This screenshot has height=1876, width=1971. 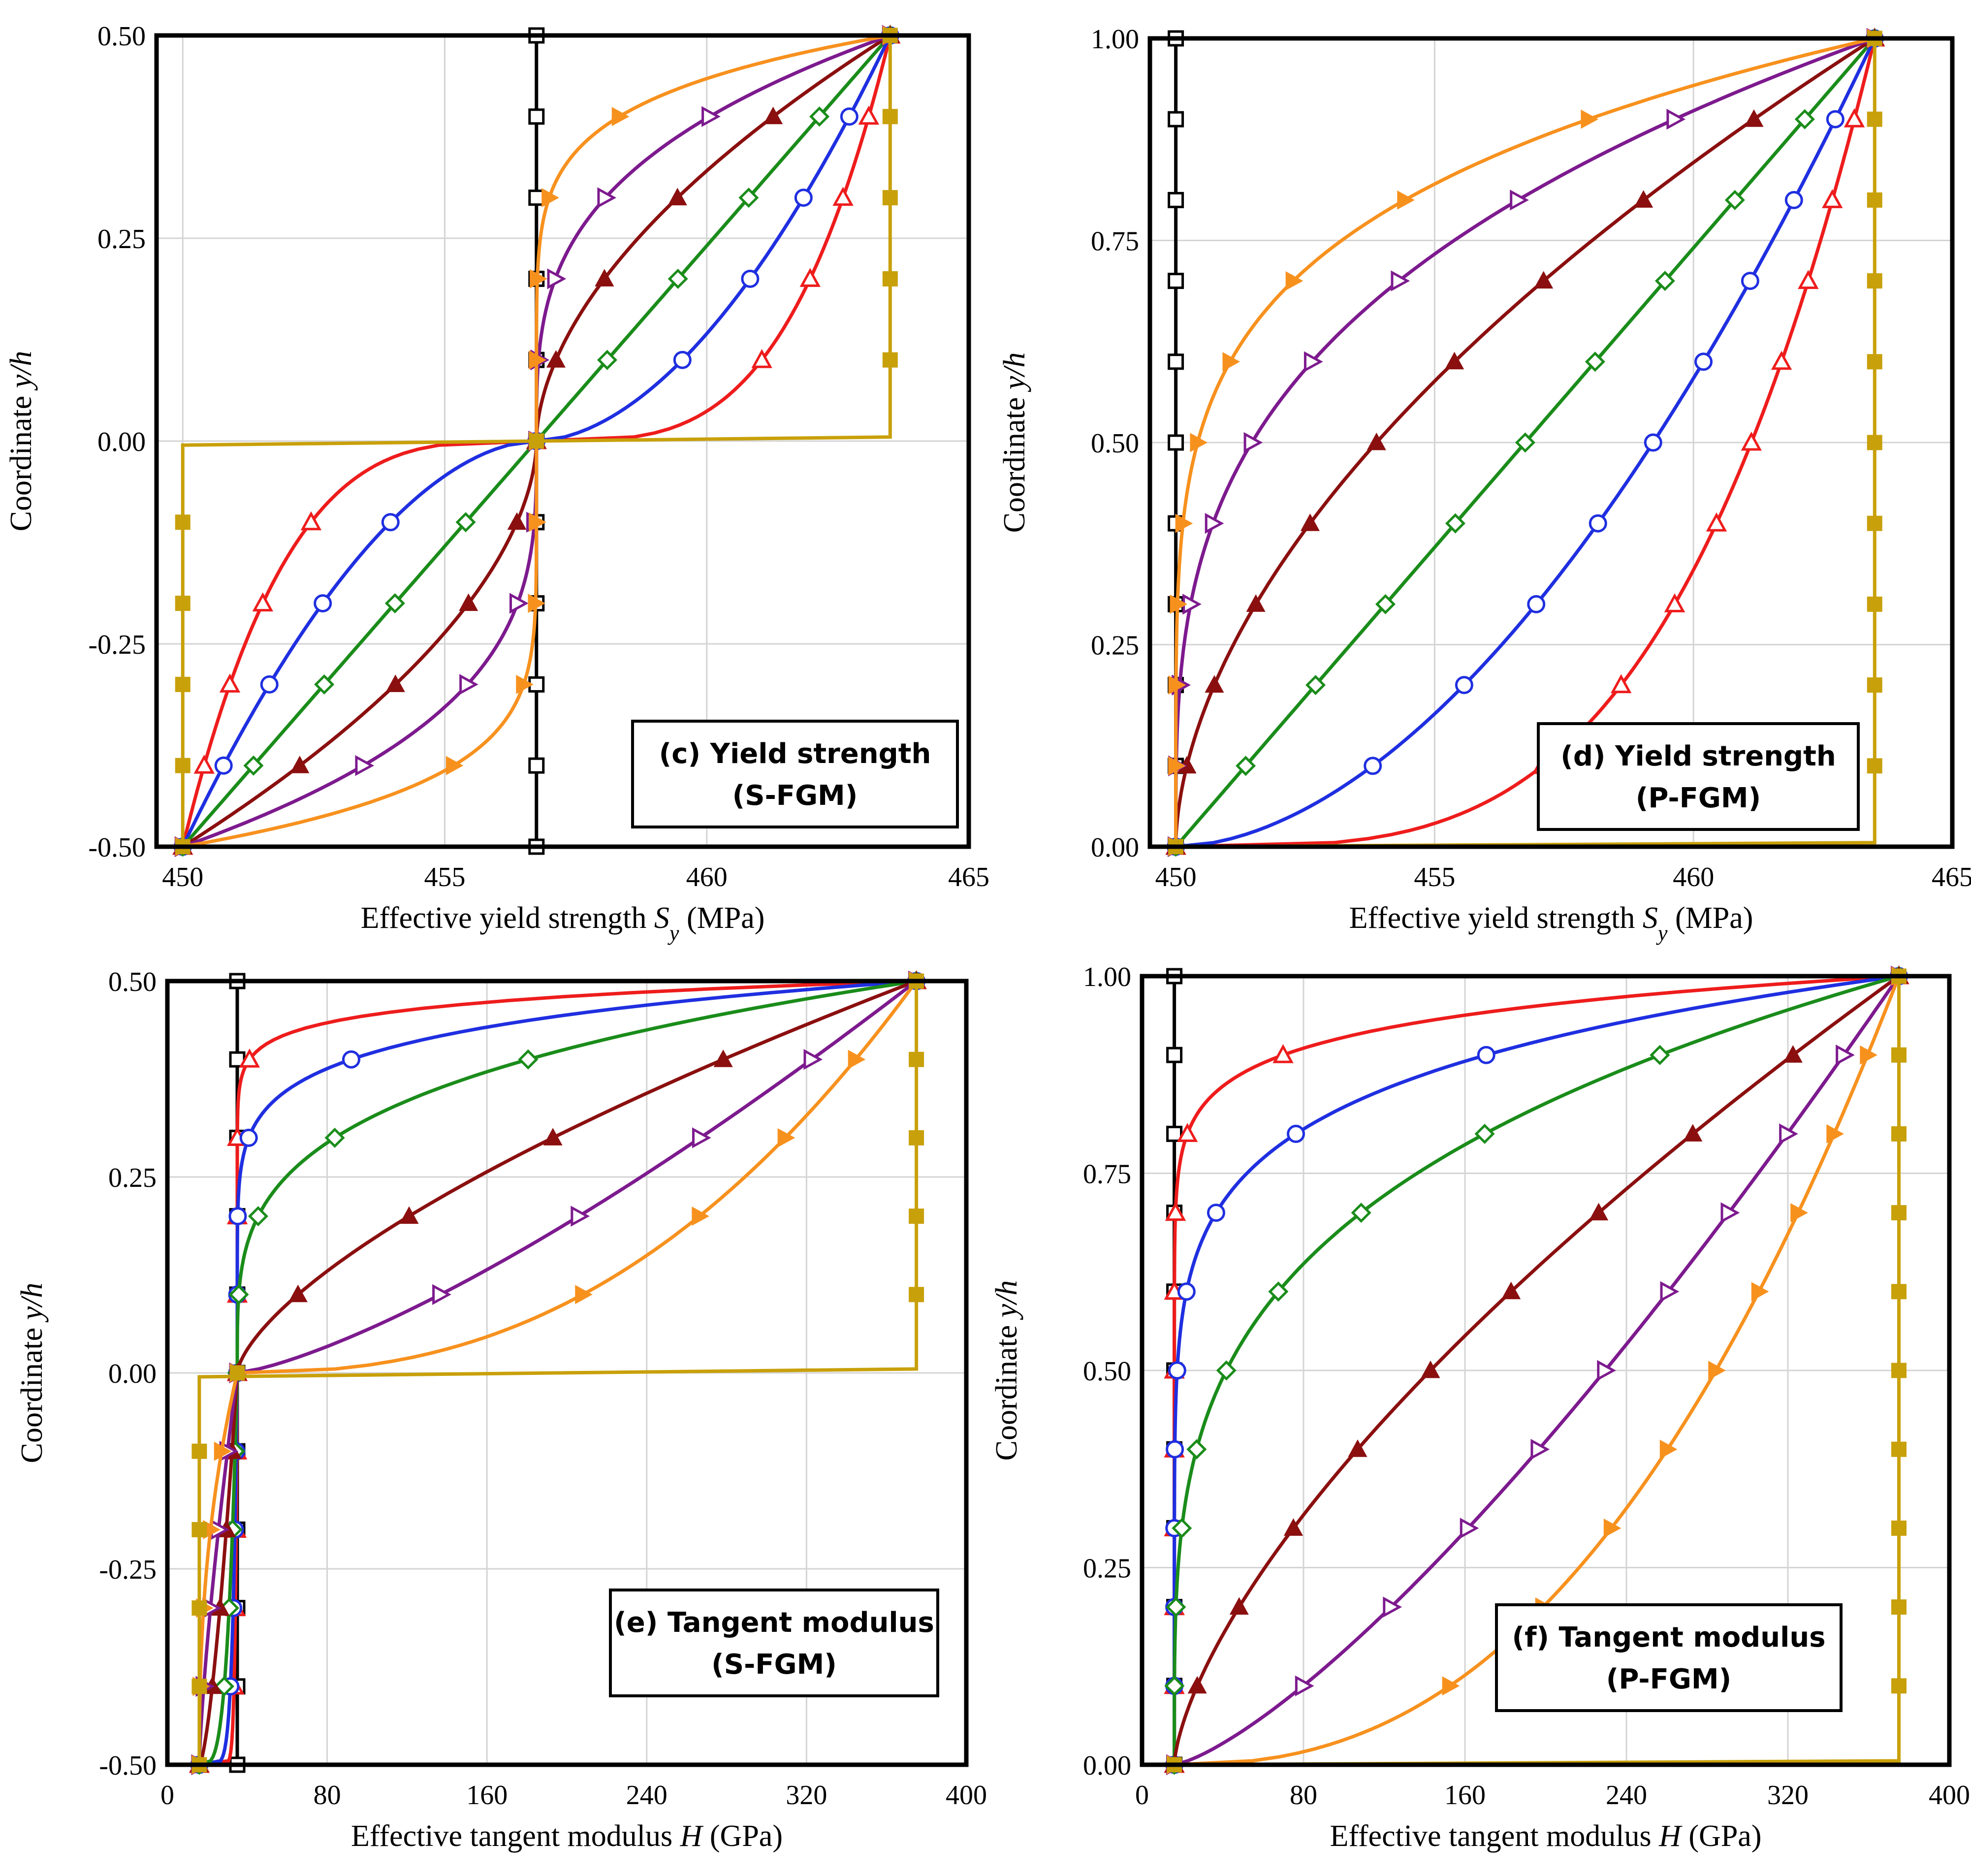 What do you see at coordinates (647, 1795) in the screenshot?
I see `panel-e-xtick-label-3: 240` at bounding box center [647, 1795].